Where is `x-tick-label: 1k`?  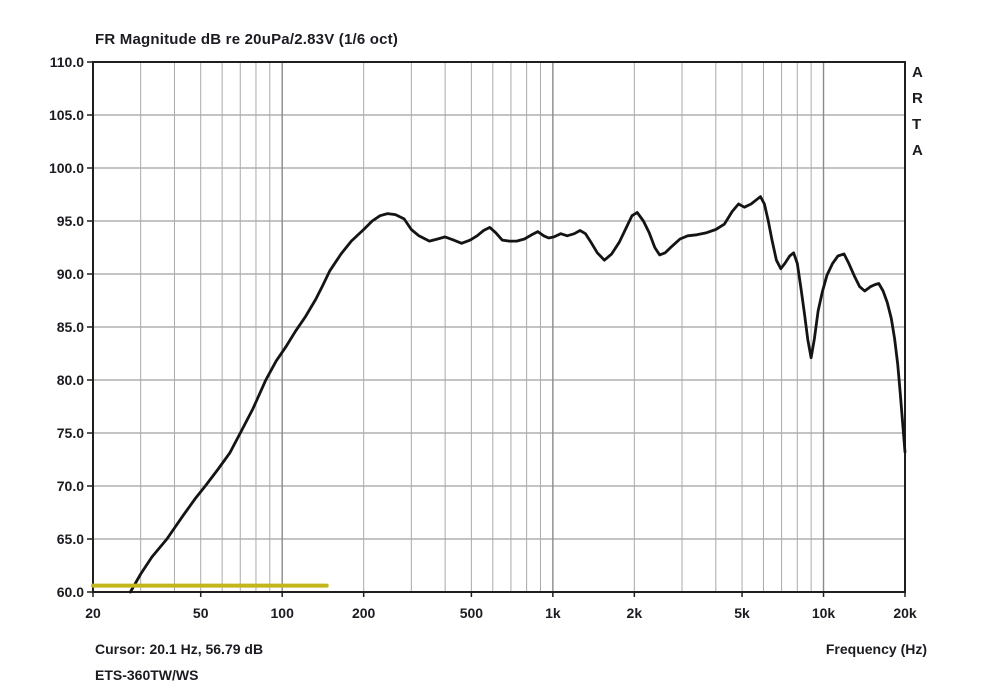
x-tick-label: 1k is located at coordinates (553, 613).